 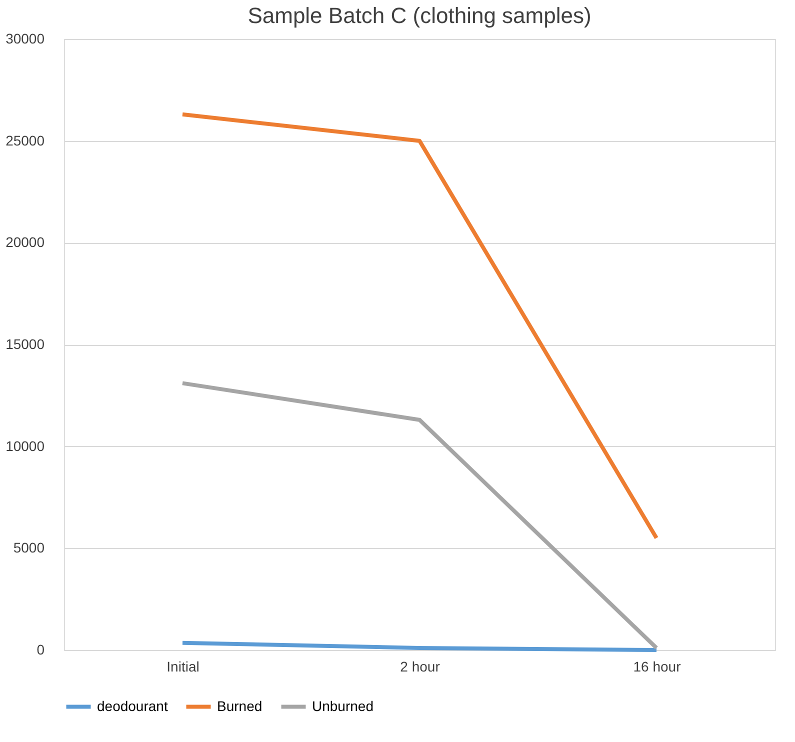 What do you see at coordinates (183, 666) in the screenshot?
I see `x-tick-label: Initial` at bounding box center [183, 666].